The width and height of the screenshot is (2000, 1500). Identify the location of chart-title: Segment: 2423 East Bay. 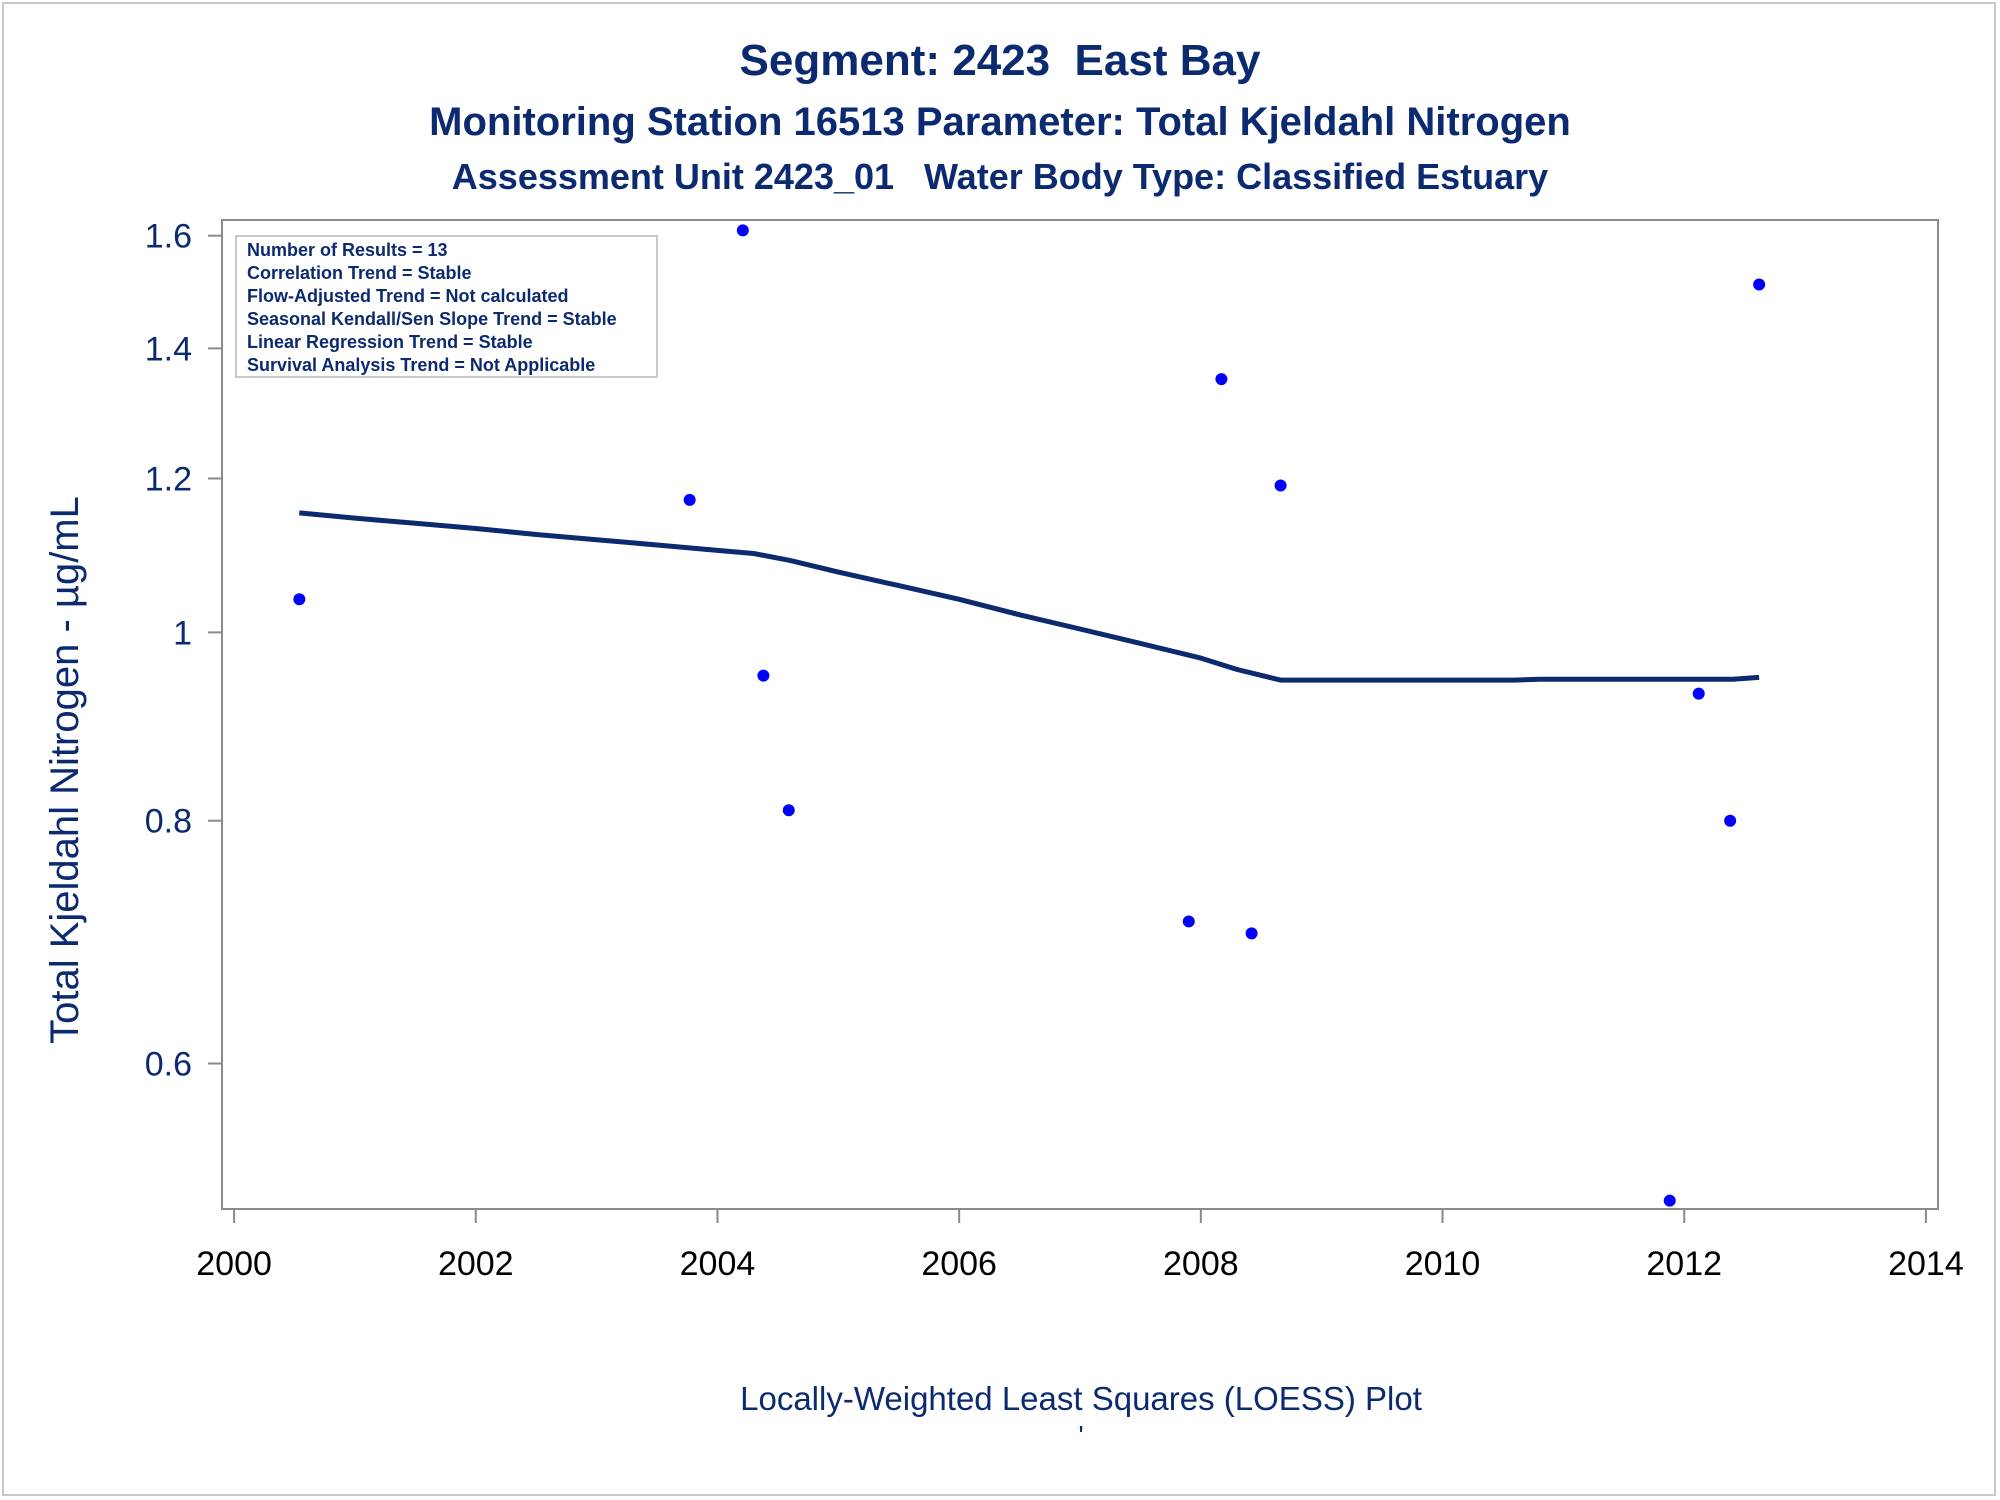
(1000, 60).